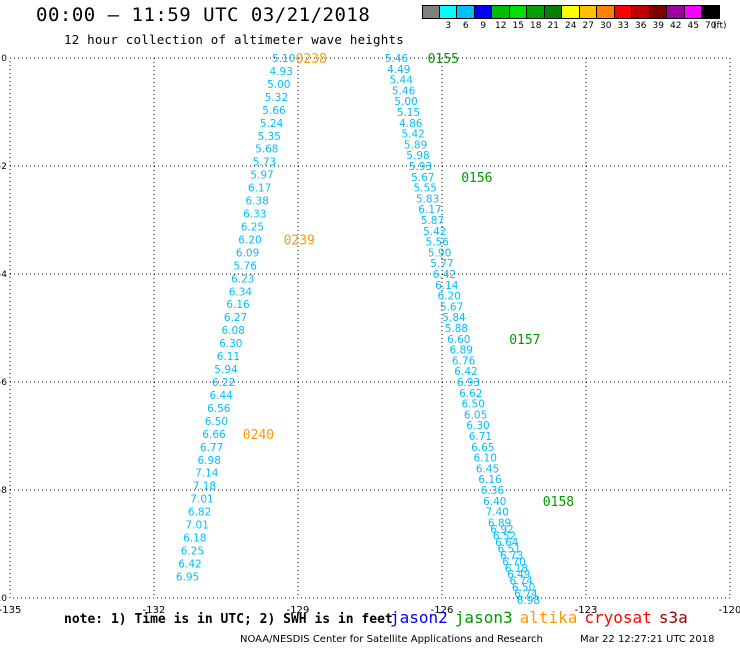 Image resolution: width=740 pixels, height=650 pixels. What do you see at coordinates (588, 26) in the screenshot?
I see `color-scale-label: 27` at bounding box center [588, 26].